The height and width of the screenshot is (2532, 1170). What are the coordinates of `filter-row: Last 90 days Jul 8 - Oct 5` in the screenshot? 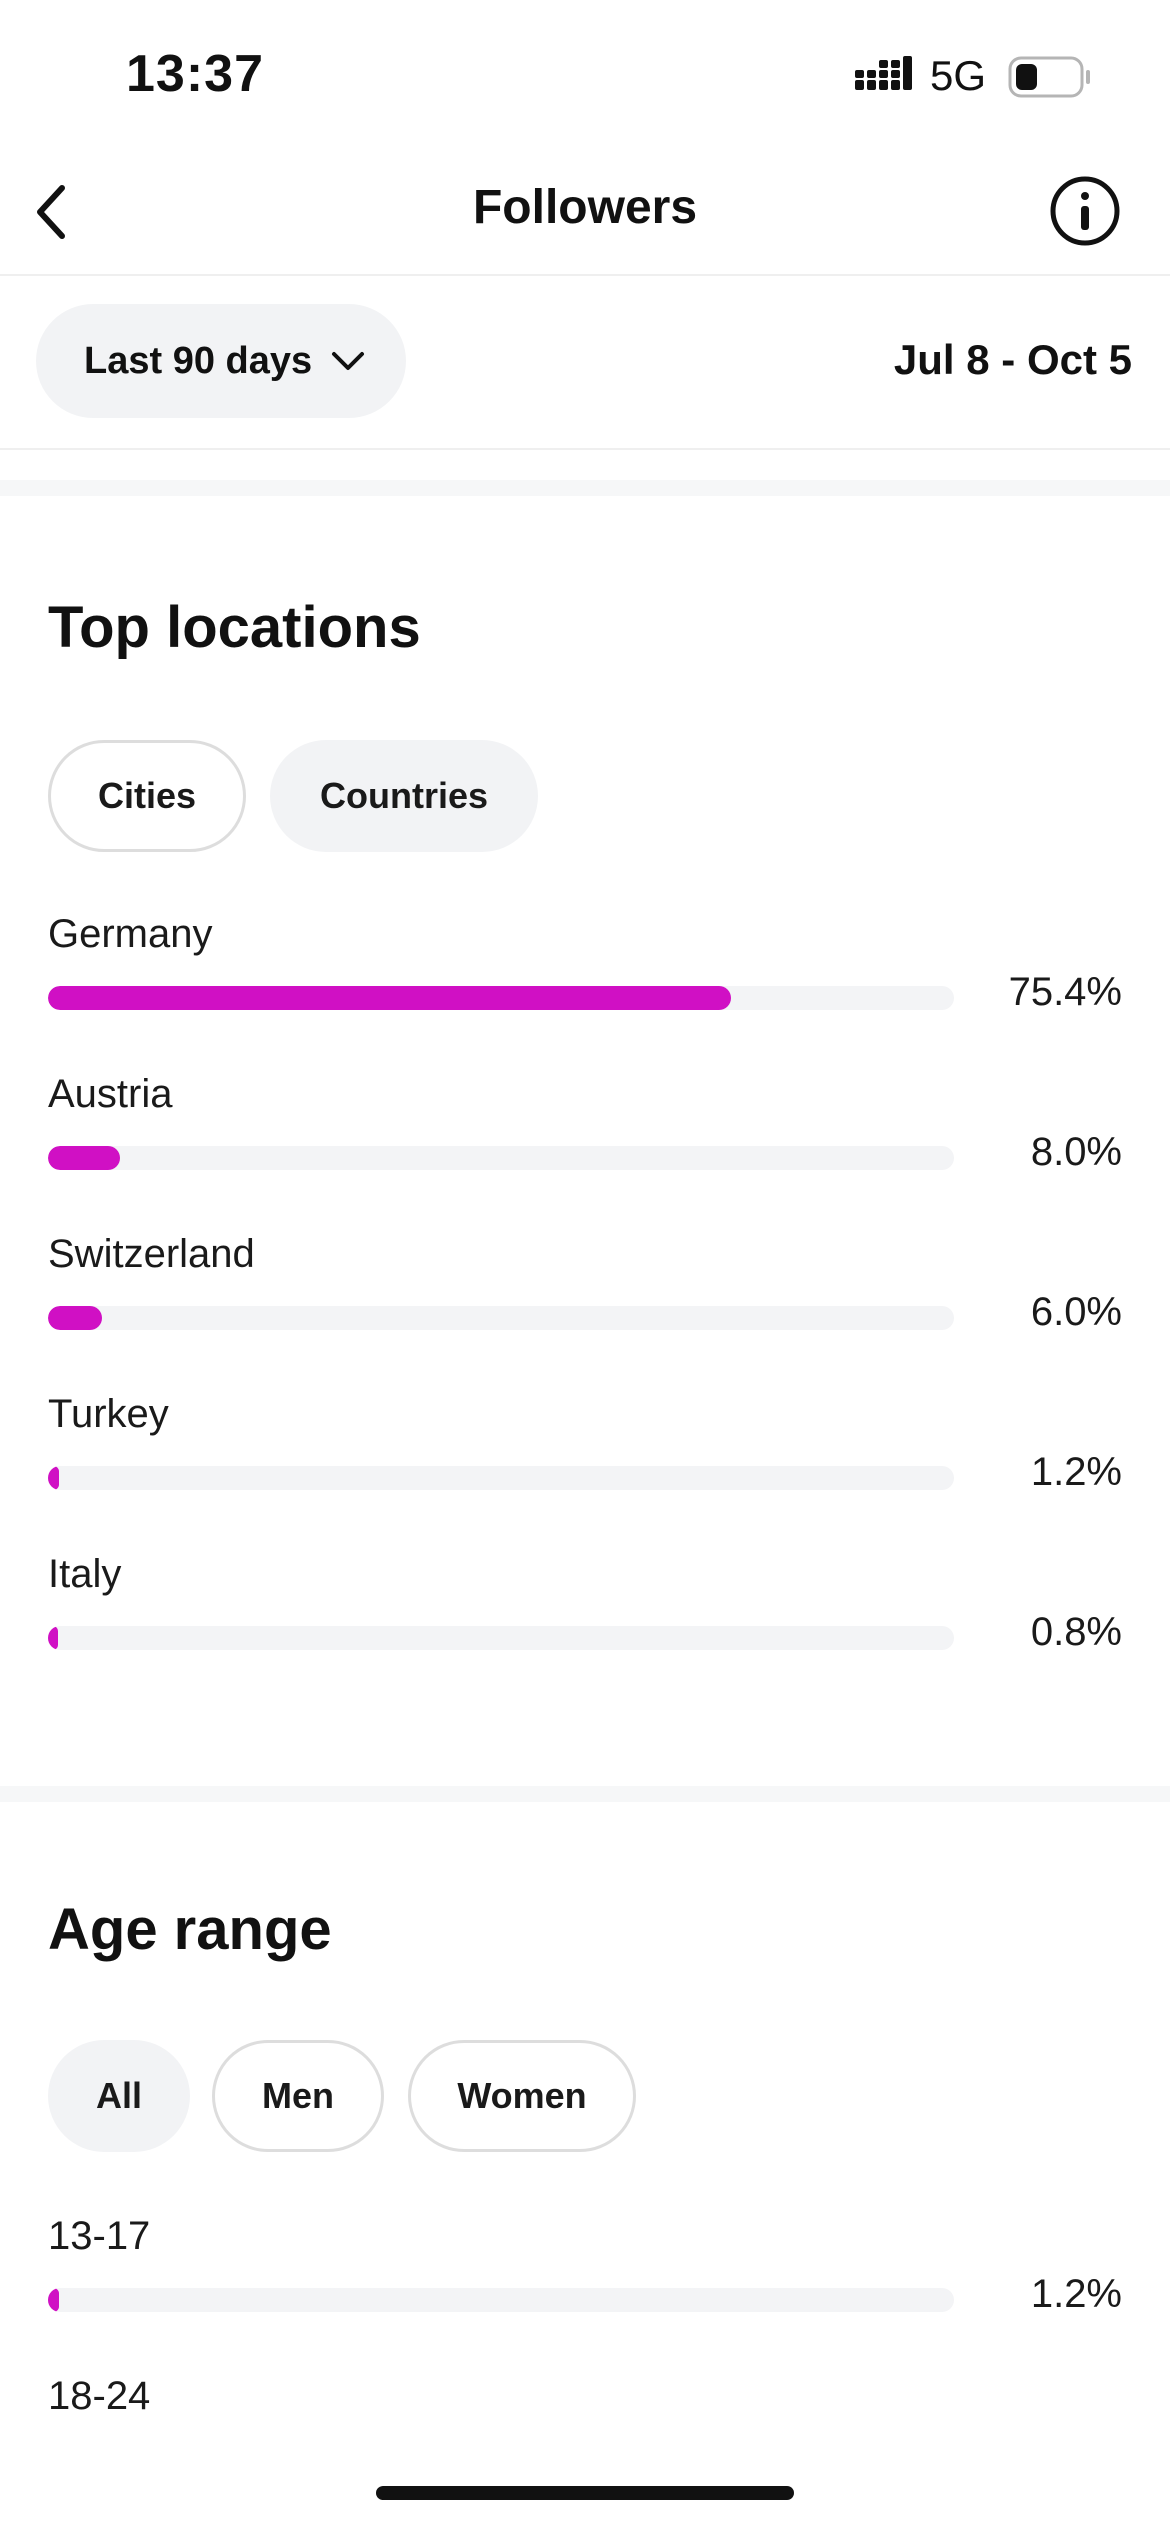 It's located at (585, 363).